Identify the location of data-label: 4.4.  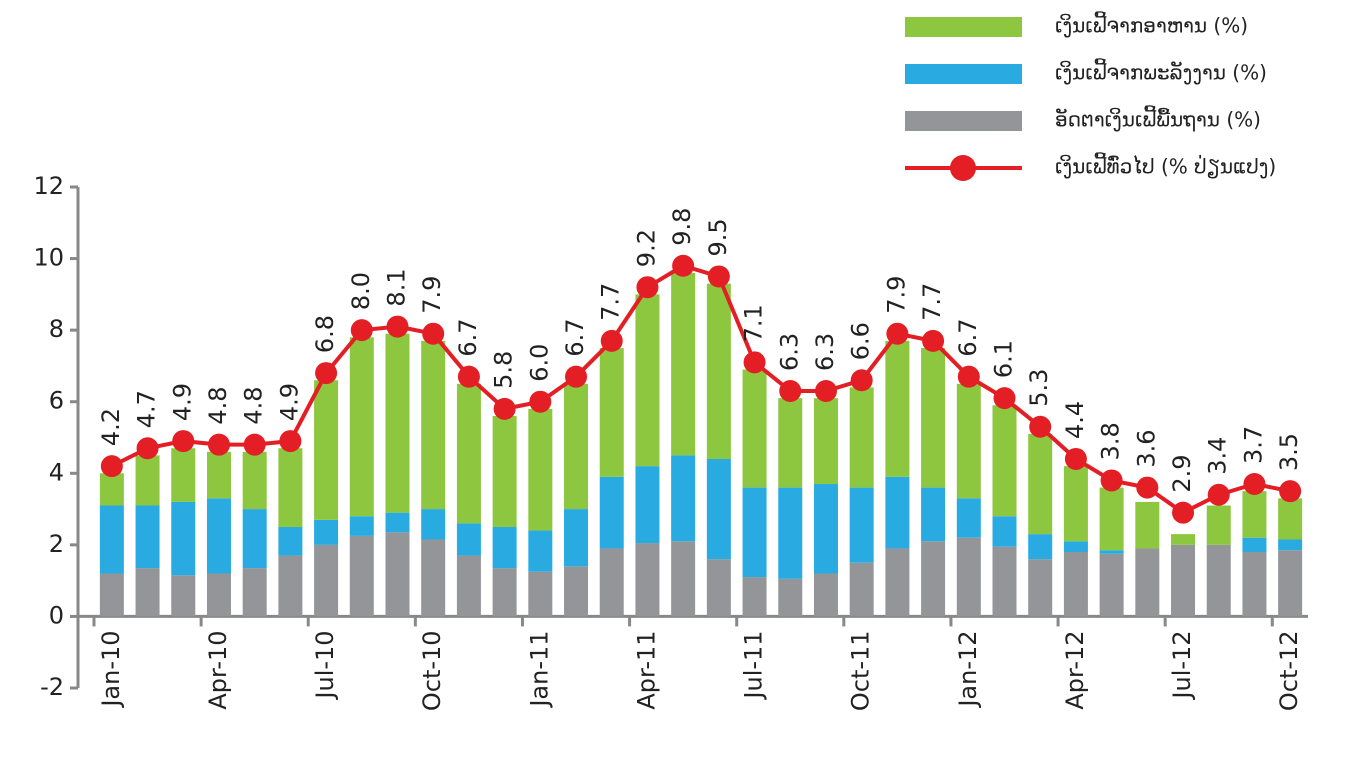
(1075, 420).